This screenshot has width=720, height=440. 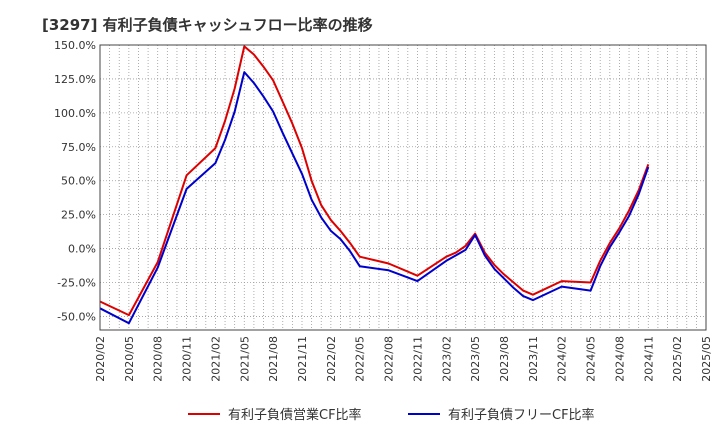 What do you see at coordinates (75, 113) in the screenshot?
I see `y-tick-label: 100.0%` at bounding box center [75, 113].